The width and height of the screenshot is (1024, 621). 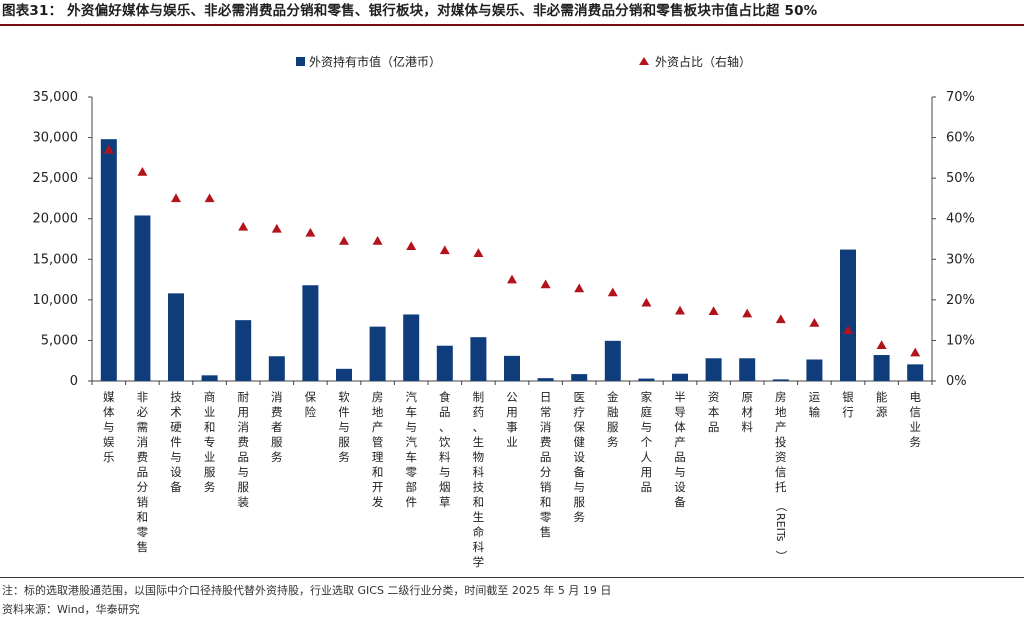 What do you see at coordinates (579, 412) in the screenshot?
I see `x-label-char: 疗` at bounding box center [579, 412].